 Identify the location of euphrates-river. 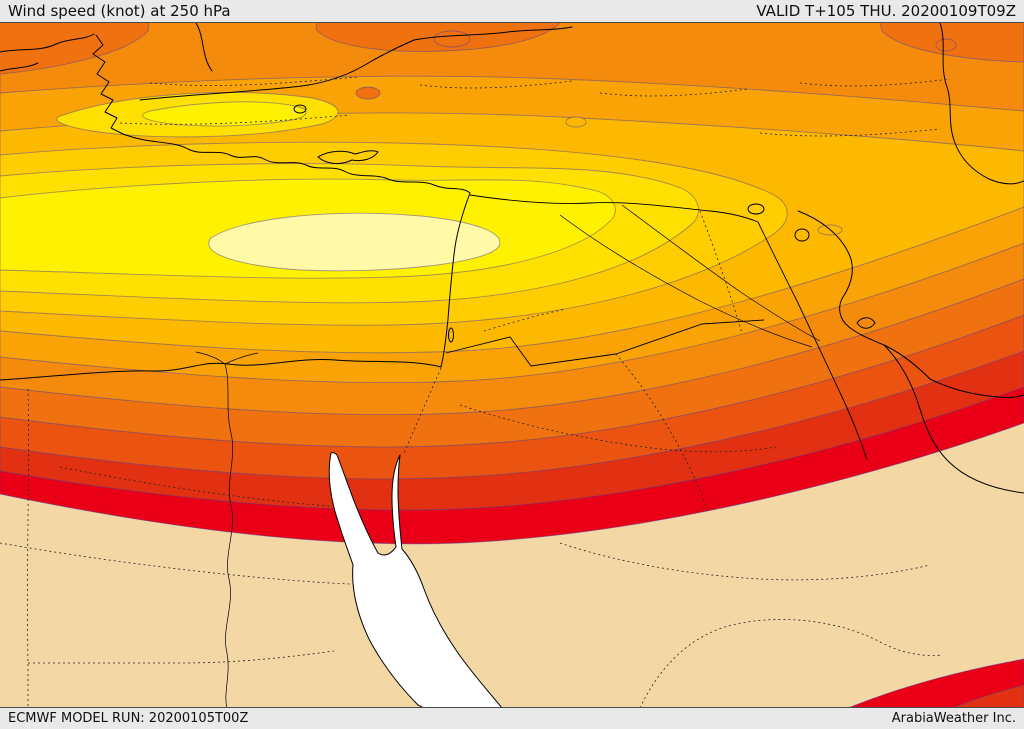
(686, 281).